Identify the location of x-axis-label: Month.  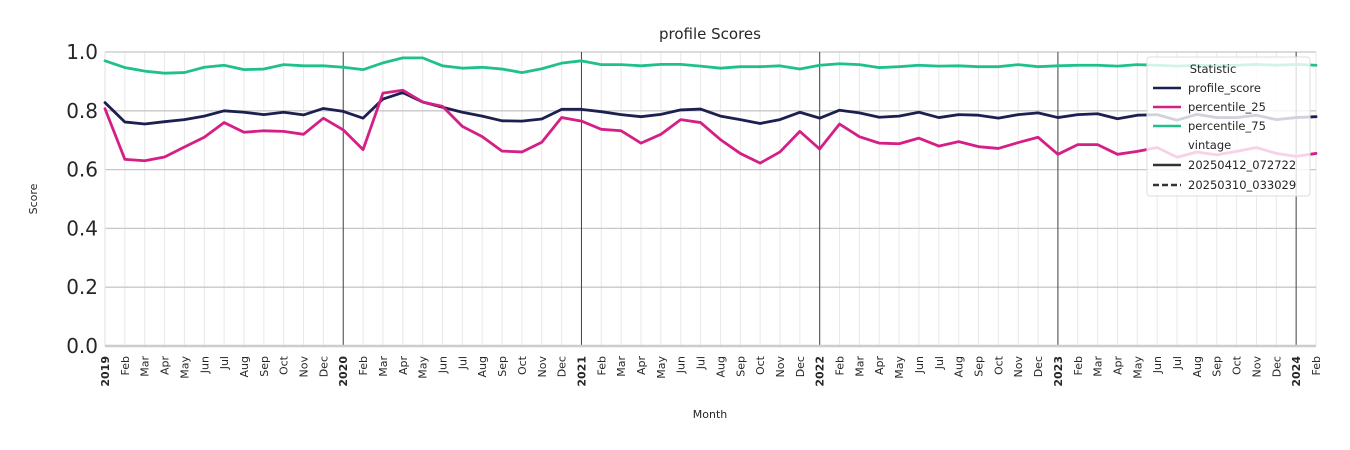
(710, 414).